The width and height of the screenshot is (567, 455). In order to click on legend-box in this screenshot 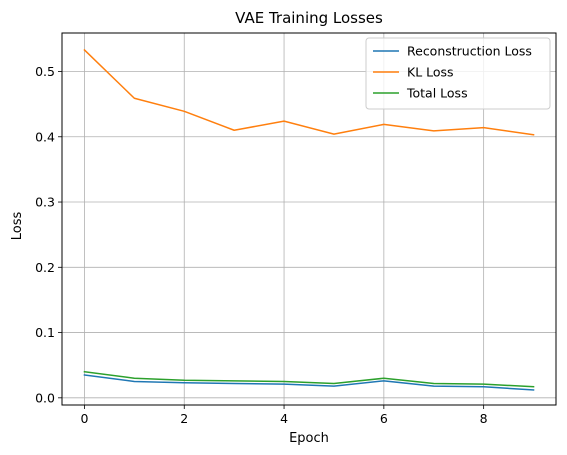, I will do `click(458, 73)`.